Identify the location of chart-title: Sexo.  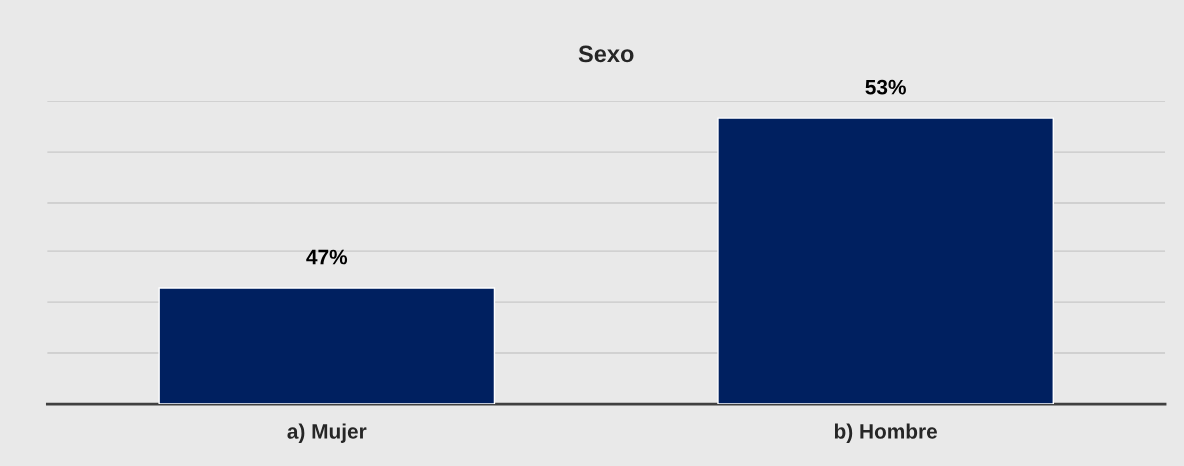
(606, 54).